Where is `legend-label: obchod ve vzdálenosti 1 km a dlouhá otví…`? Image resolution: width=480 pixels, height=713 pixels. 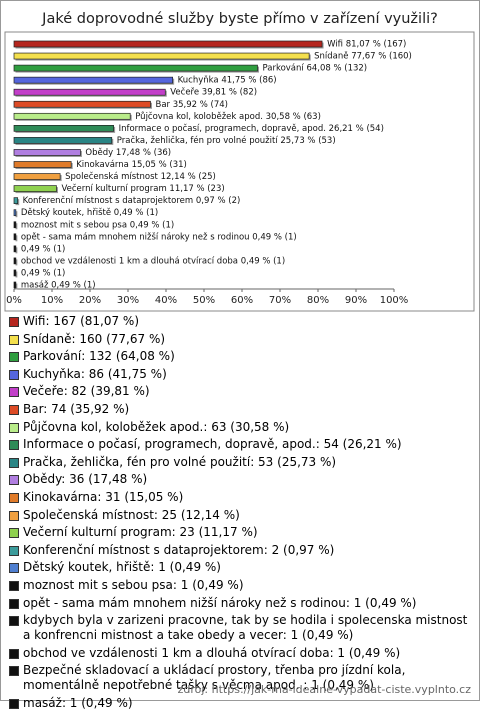 legend-label: obchod ve vzdálenosti 1 km a dlouhá otví… is located at coordinates (212, 652).